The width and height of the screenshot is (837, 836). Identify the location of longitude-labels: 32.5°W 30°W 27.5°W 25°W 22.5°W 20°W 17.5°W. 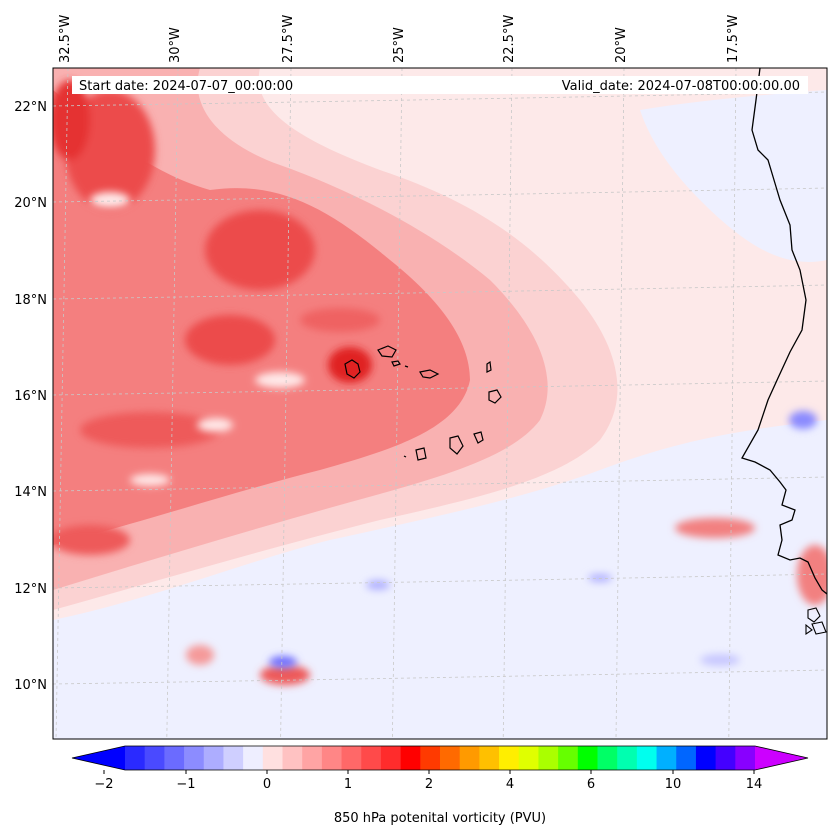
(399, 39).